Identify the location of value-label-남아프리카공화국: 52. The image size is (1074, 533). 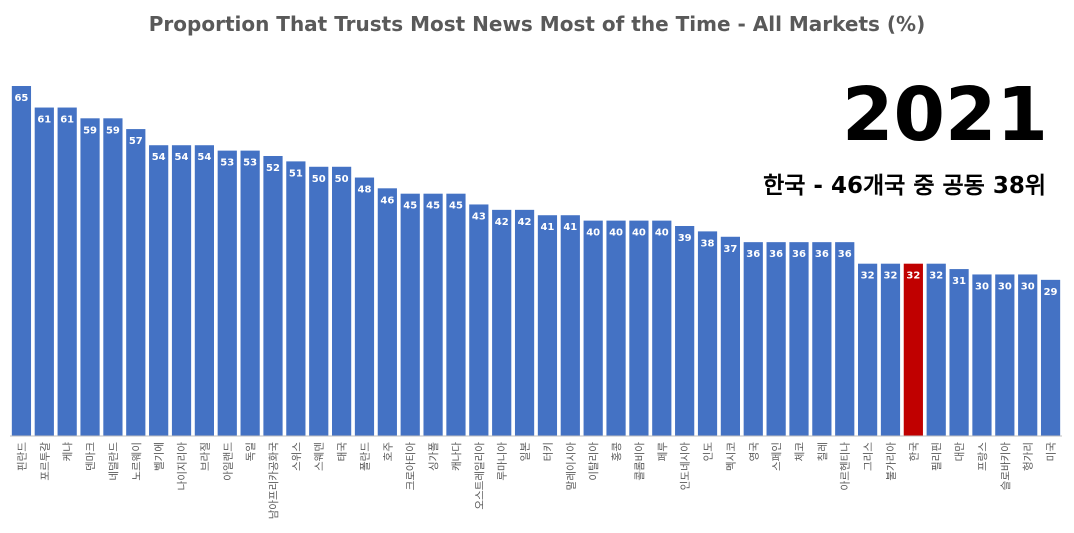
(273, 168).